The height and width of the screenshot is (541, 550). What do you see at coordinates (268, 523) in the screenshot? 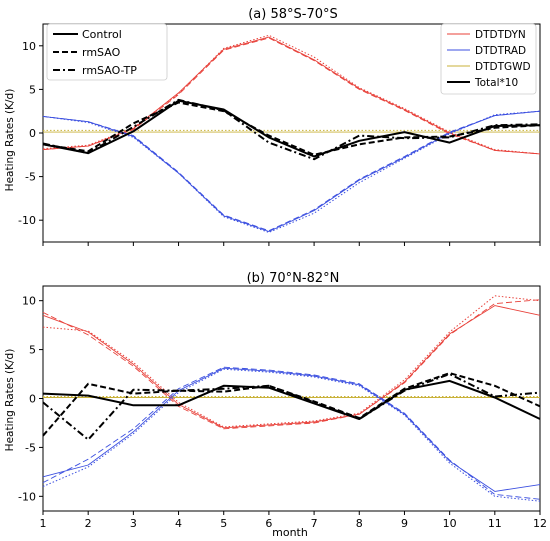
I see `x-tick-label: 6` at bounding box center [268, 523].